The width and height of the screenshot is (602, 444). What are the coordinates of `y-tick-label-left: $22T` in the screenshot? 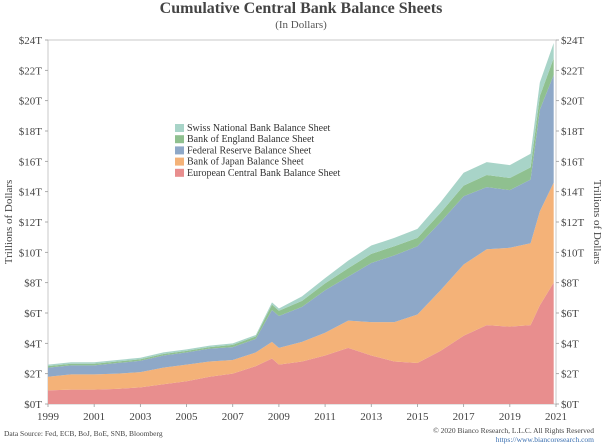 It's located at (31, 71).